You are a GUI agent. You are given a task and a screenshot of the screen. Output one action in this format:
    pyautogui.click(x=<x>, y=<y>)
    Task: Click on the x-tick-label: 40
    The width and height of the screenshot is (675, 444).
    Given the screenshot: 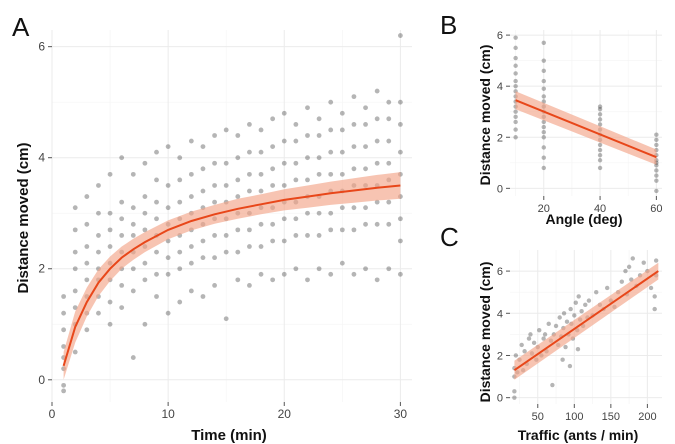 What is the action you would take?
    pyautogui.click(x=600, y=209)
    